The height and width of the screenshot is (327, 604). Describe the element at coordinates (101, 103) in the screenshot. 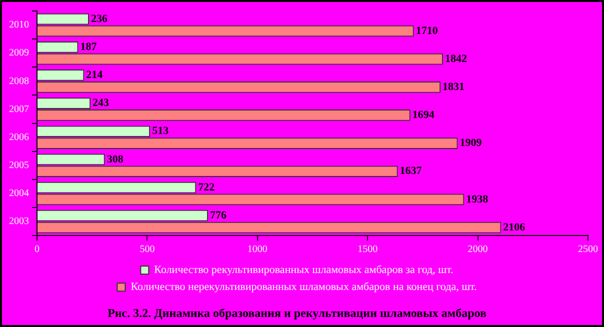

I see `data-label: 243` at that location.